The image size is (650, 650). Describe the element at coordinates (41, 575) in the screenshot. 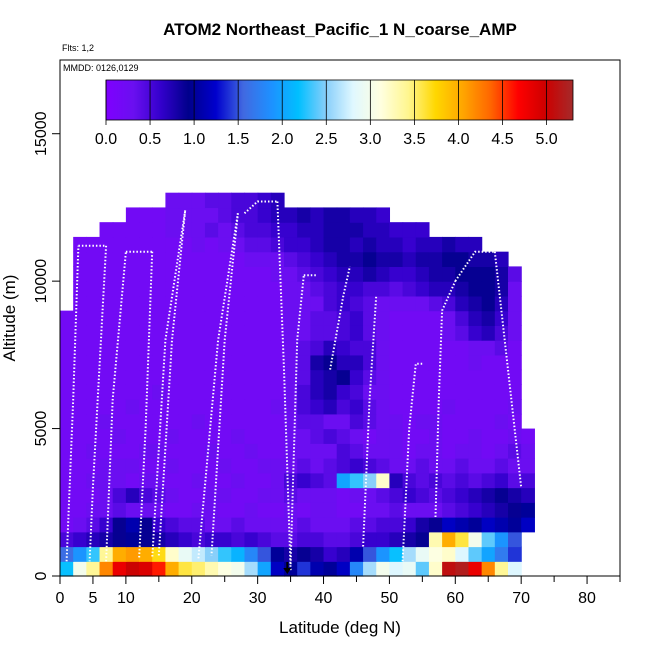

I see `y-tick-label: 0` at that location.